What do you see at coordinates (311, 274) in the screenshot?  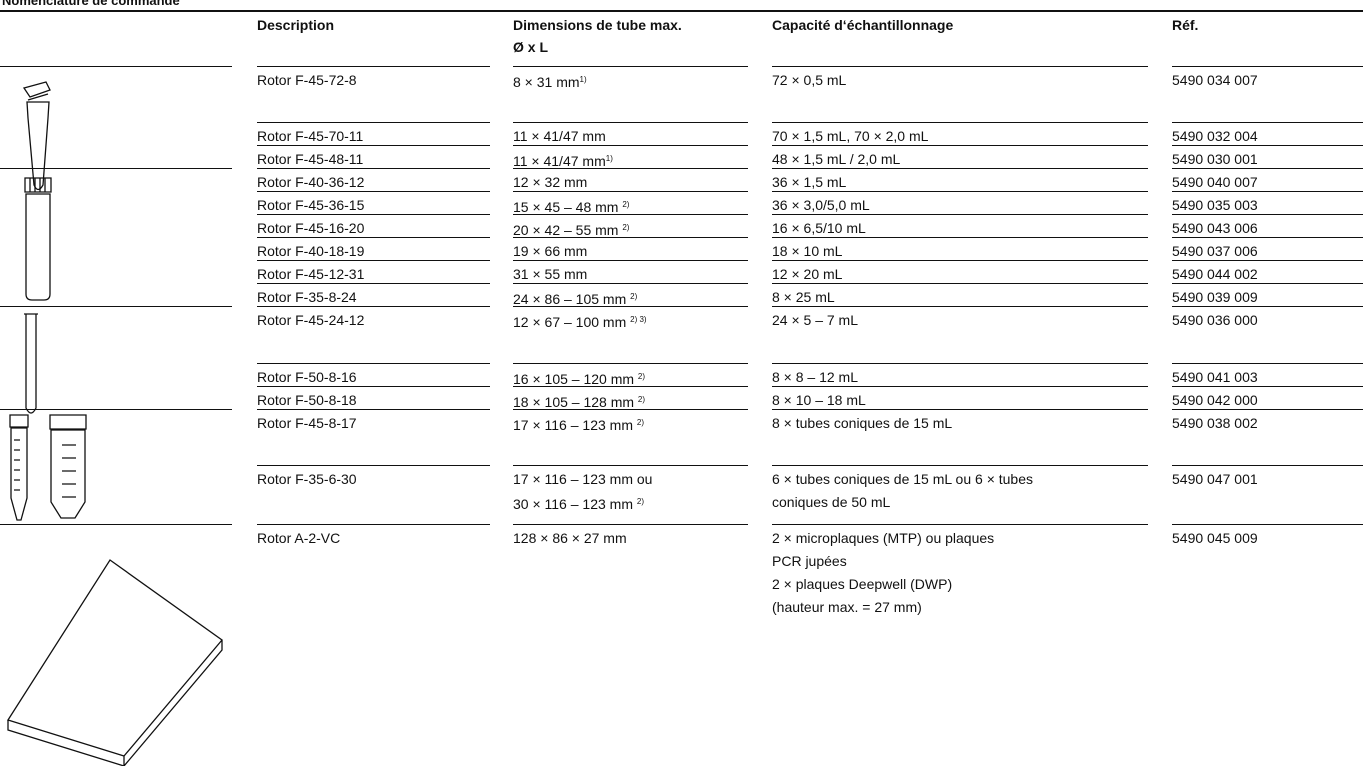 I see `description-cell: Rotor F-45-12-31` at bounding box center [311, 274].